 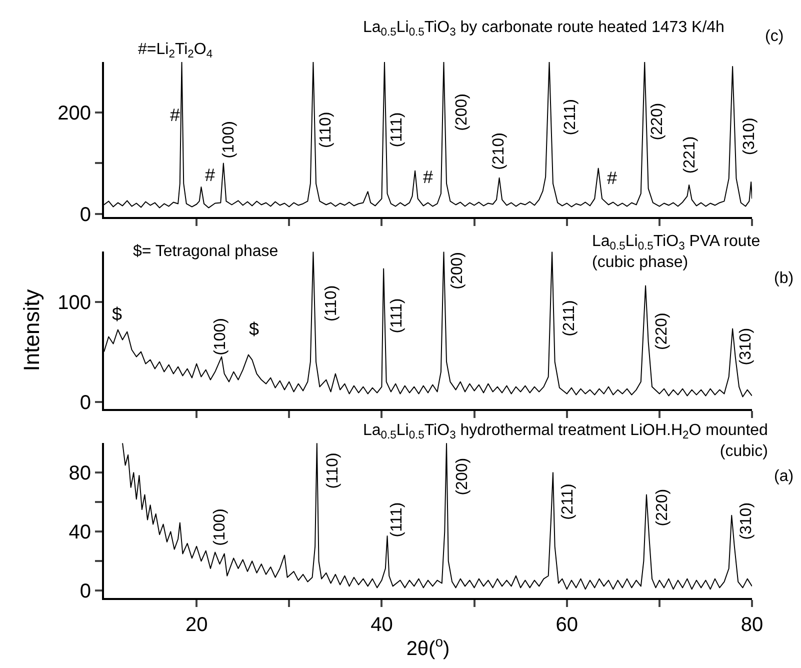 What do you see at coordinates (784, 476) in the screenshot?
I see `text: (a)` at bounding box center [784, 476].